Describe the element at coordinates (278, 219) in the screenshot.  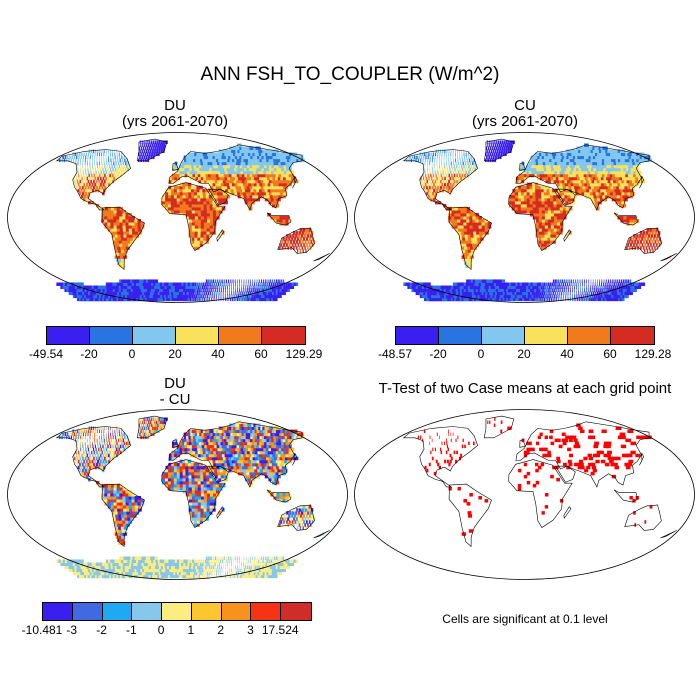
I see `du-coastline-indonesia` at that location.